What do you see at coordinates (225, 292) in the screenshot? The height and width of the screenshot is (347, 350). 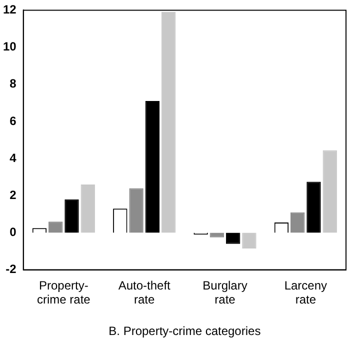 I see `x-tick-label: Burglary rate` at bounding box center [225, 292].